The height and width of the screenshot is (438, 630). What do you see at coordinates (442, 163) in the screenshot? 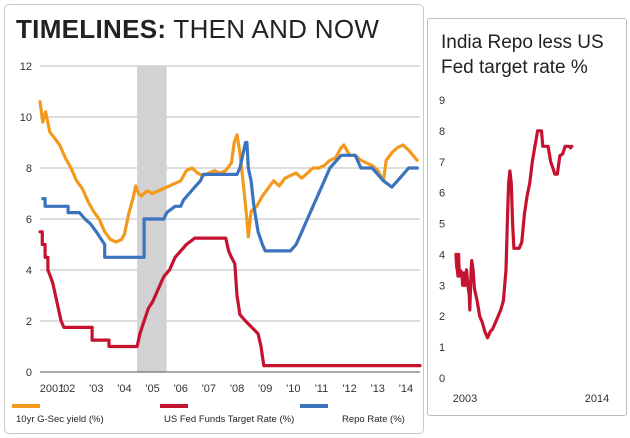
I see `right-y-tick-label: 7` at bounding box center [442, 163].